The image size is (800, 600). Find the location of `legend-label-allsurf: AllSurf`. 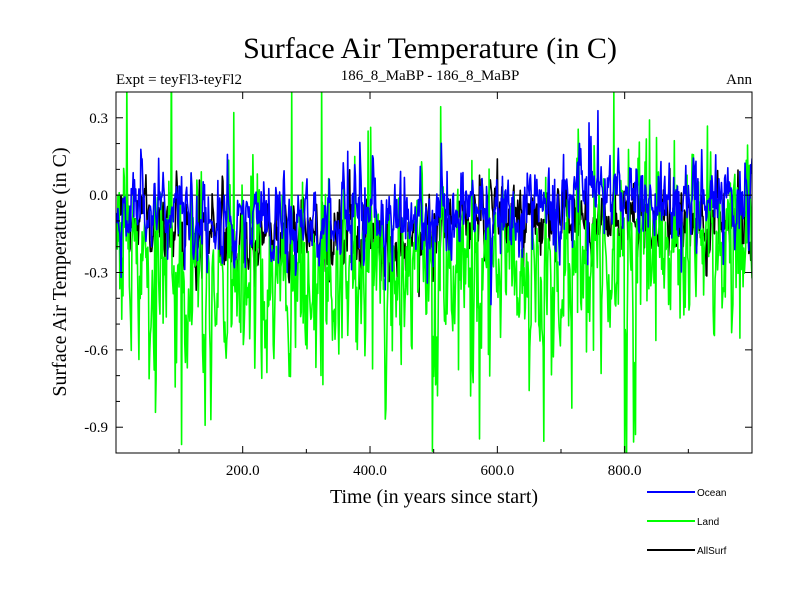

legend-label-allsurf: AllSurf is located at coordinates (712, 551).